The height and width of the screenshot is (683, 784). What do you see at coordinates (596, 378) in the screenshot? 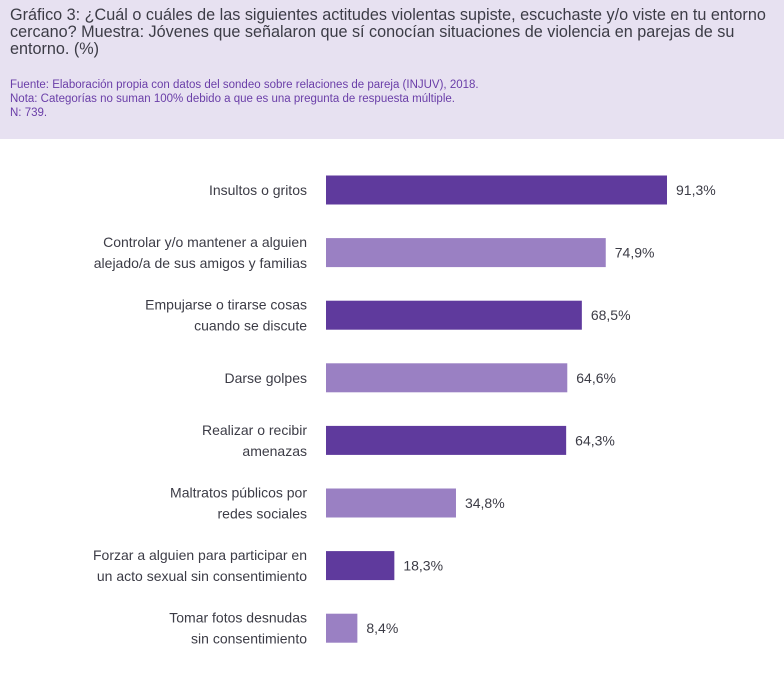
I see `data-label: 64,6%` at bounding box center [596, 378].